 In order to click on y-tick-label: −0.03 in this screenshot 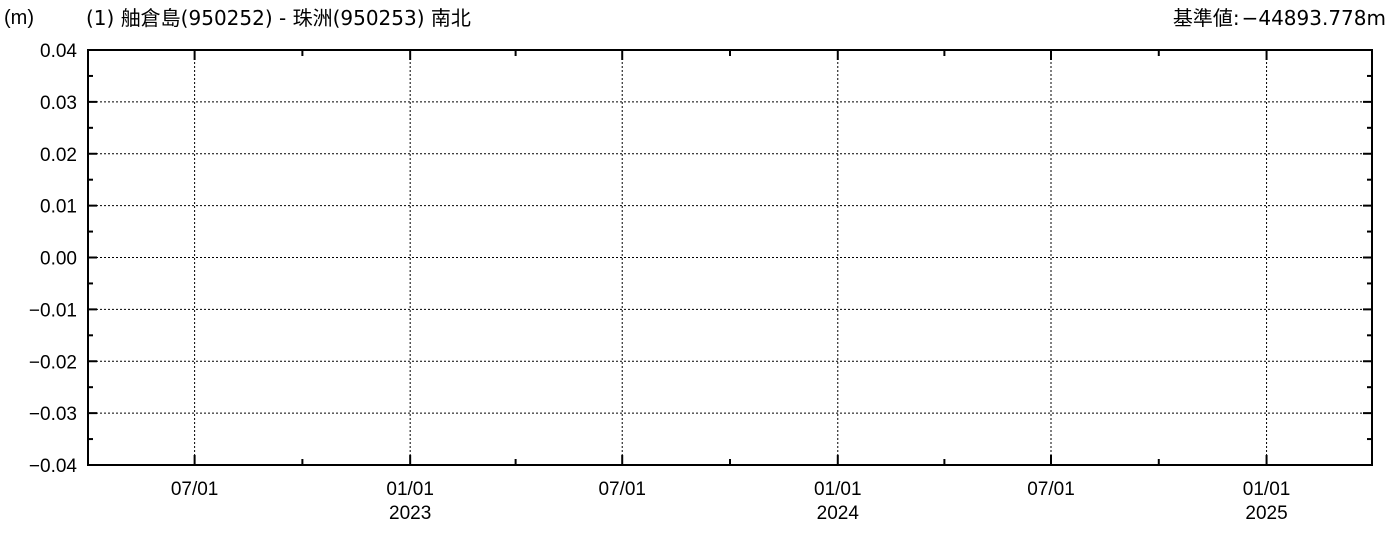, I will do `click(53, 414)`.